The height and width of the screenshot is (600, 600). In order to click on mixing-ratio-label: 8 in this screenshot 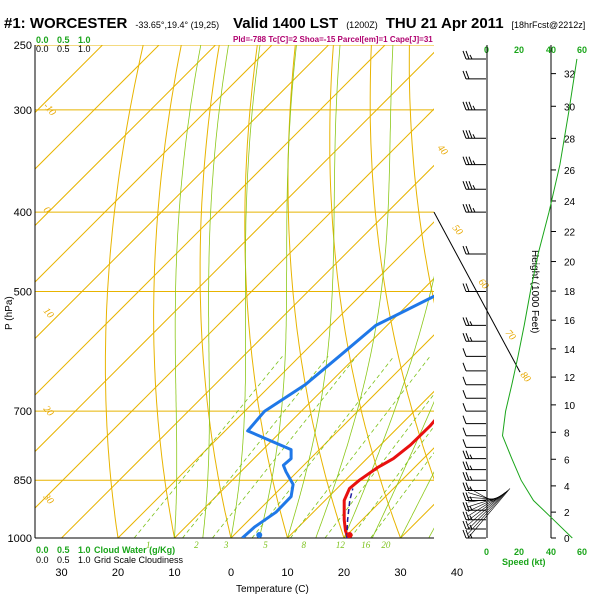, I will do `click(303, 545)`.